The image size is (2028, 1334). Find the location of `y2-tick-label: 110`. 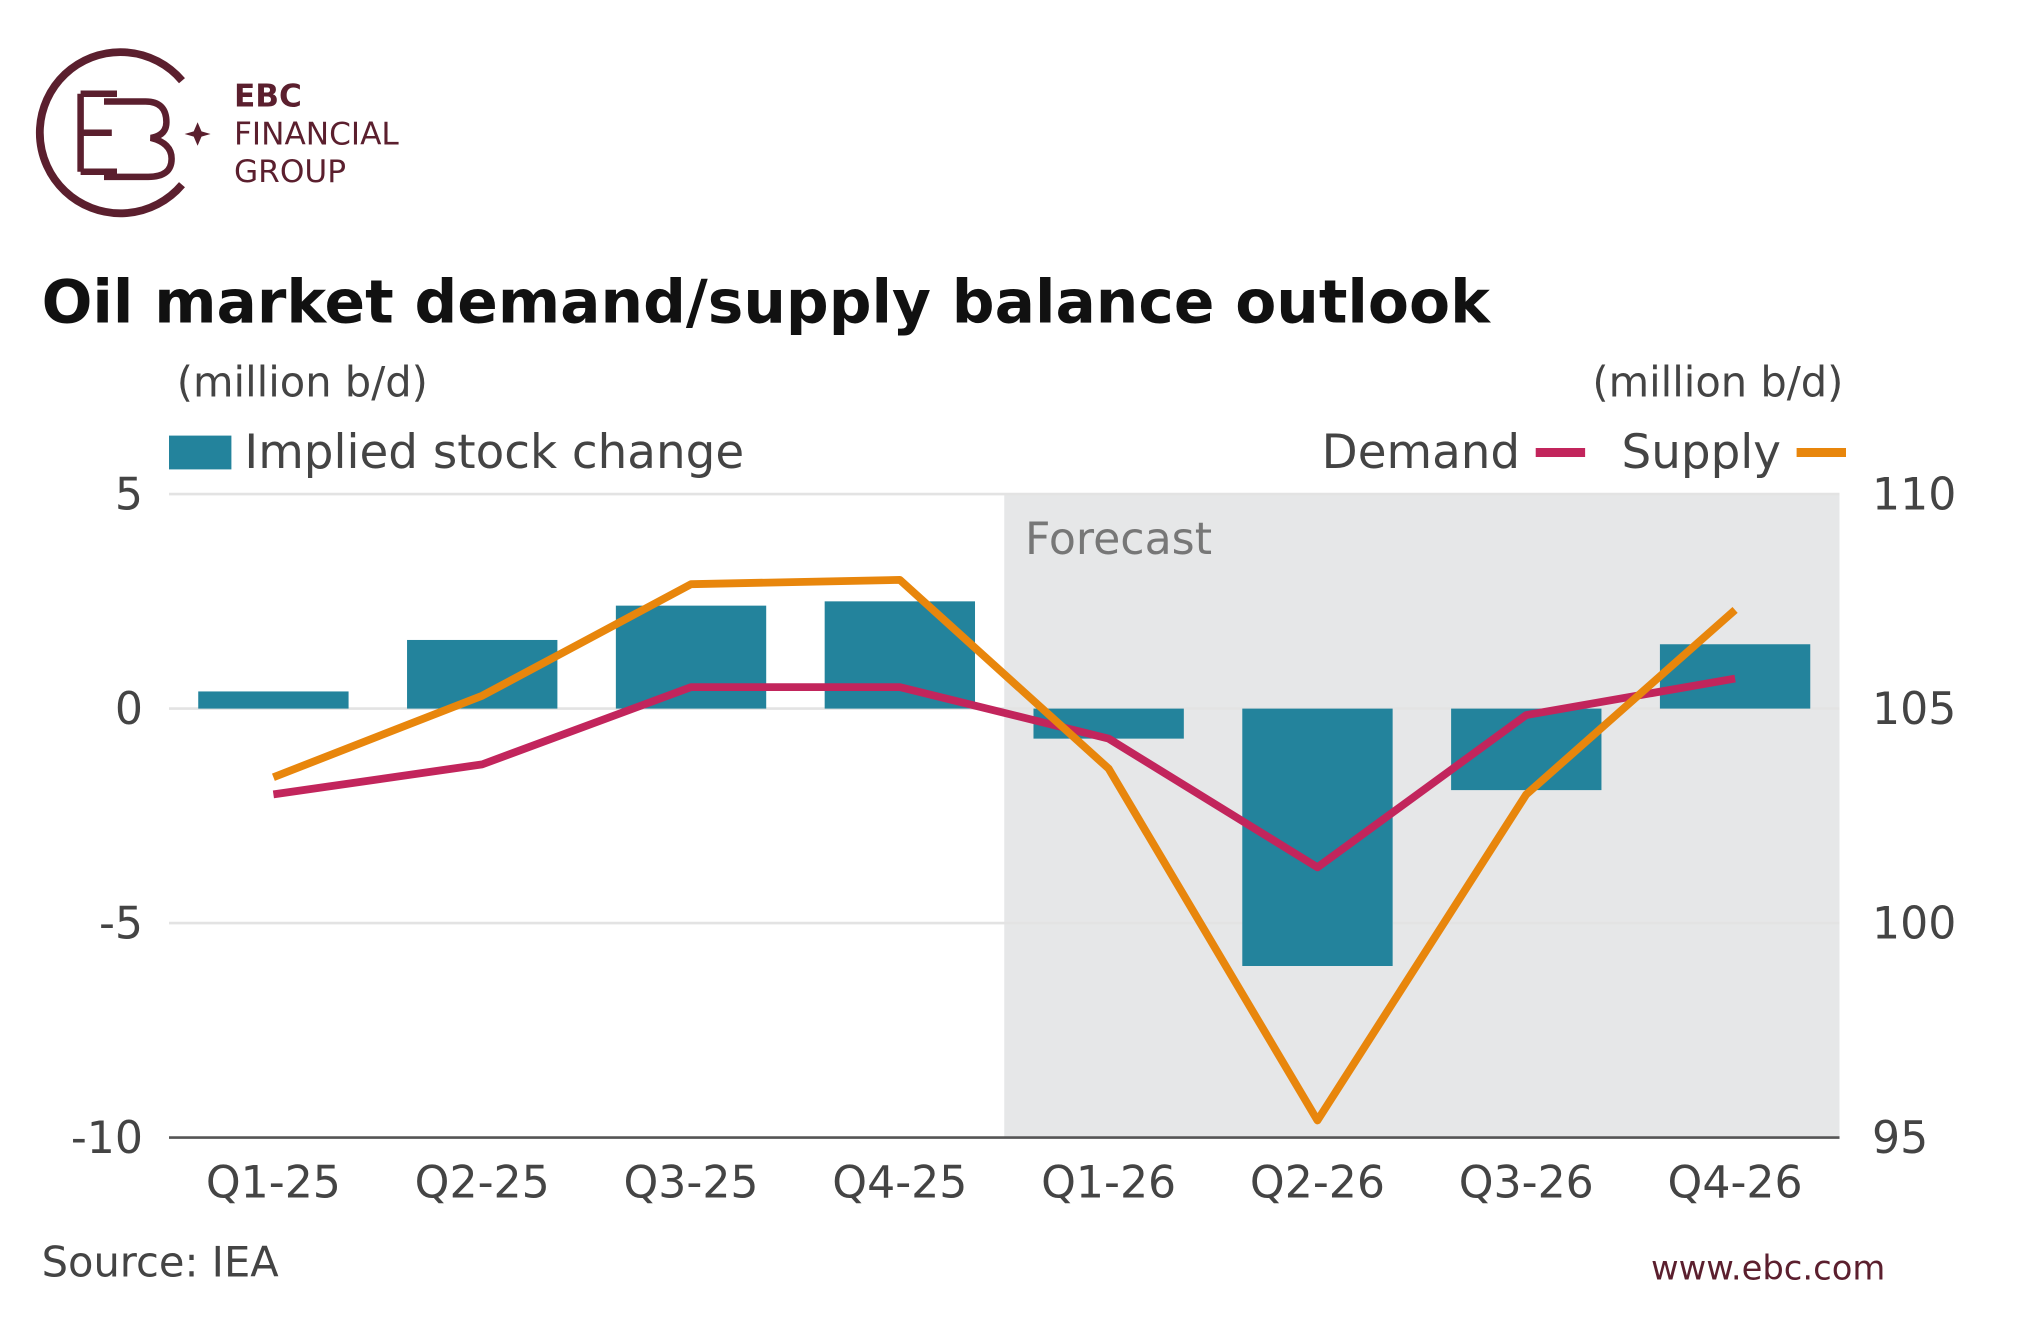

y2-tick-label: 110 is located at coordinates (1914, 495).